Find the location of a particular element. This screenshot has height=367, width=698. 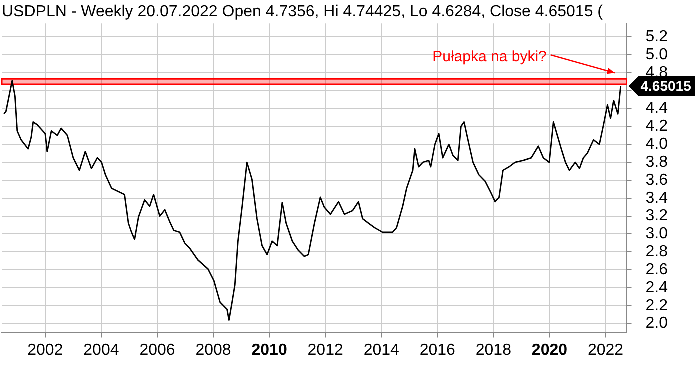

y-tick-label: 4.0 is located at coordinates (657, 144).